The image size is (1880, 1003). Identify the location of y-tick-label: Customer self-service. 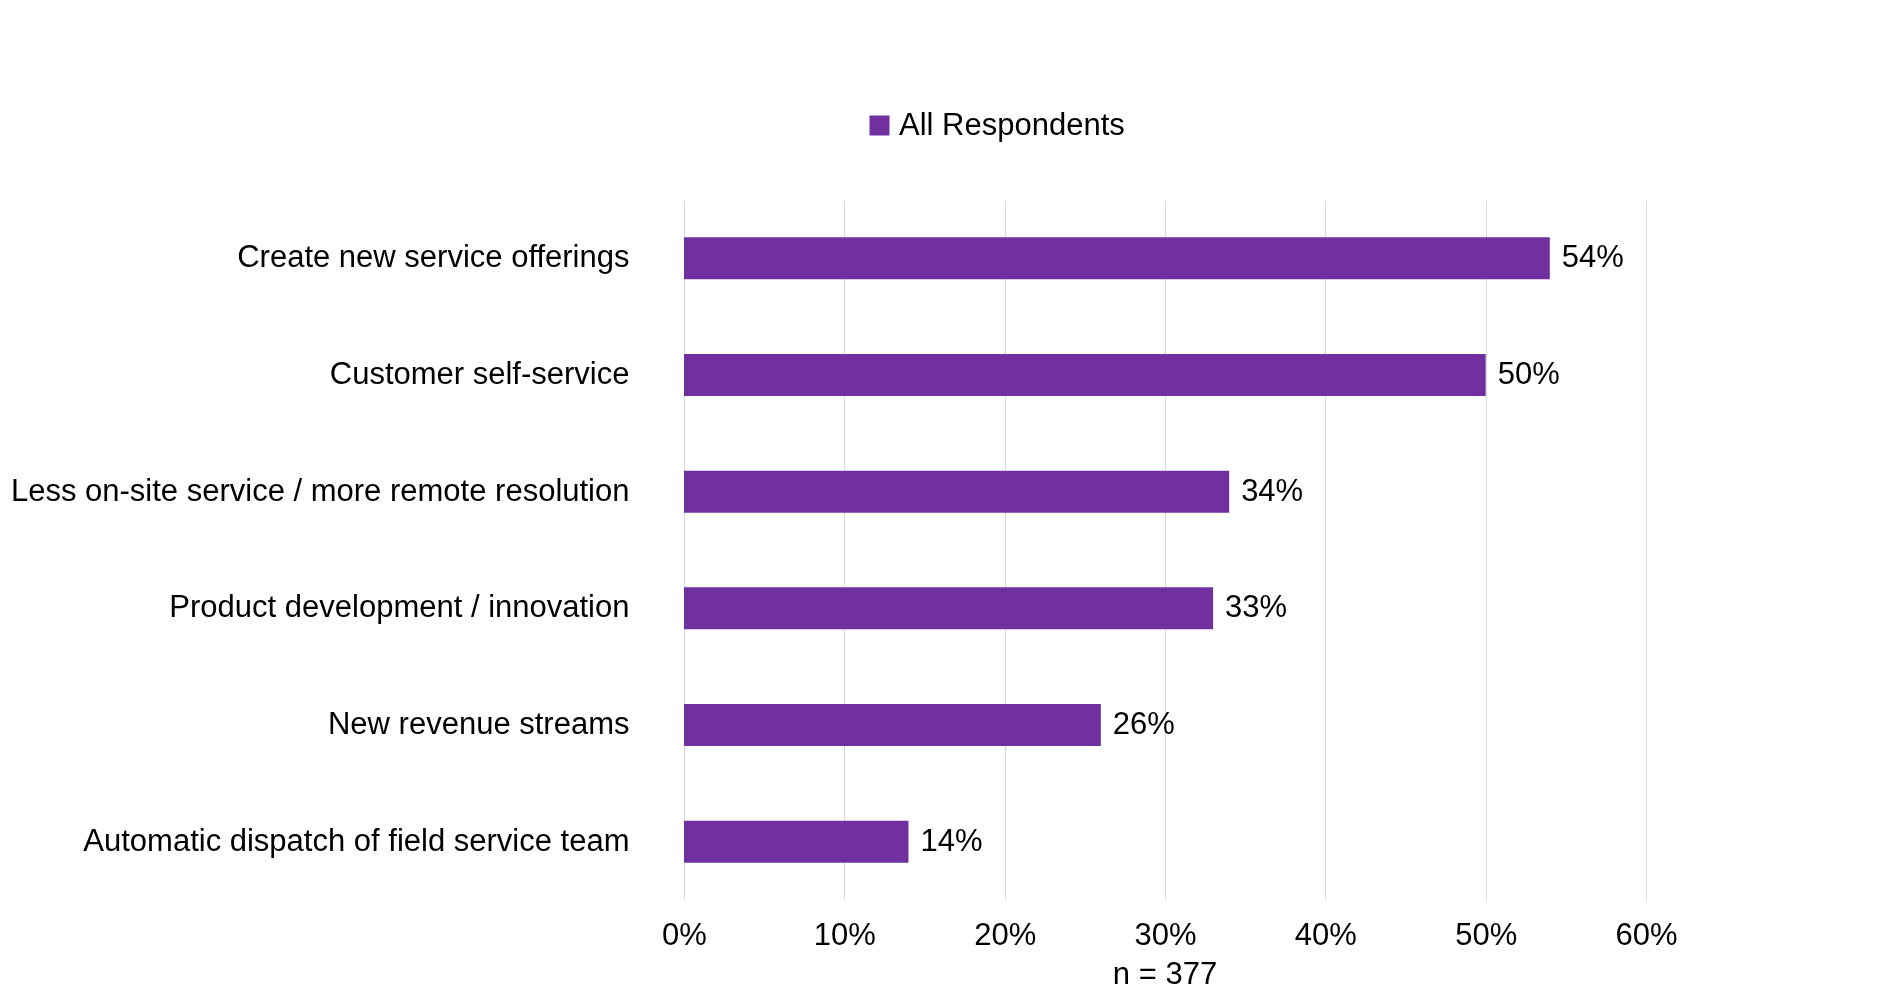
(479, 373).